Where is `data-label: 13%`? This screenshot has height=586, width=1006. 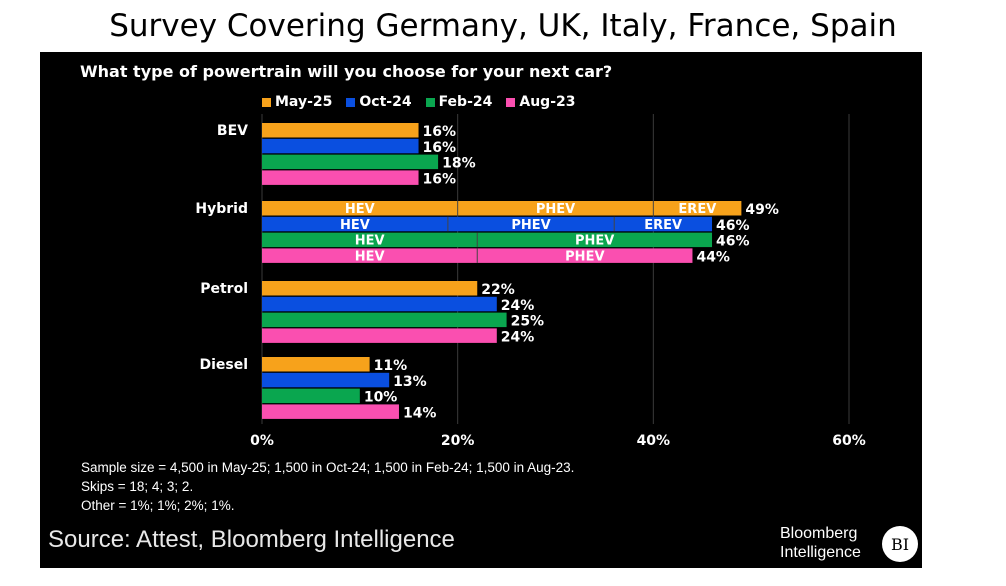 data-label: 13% is located at coordinates (410, 382).